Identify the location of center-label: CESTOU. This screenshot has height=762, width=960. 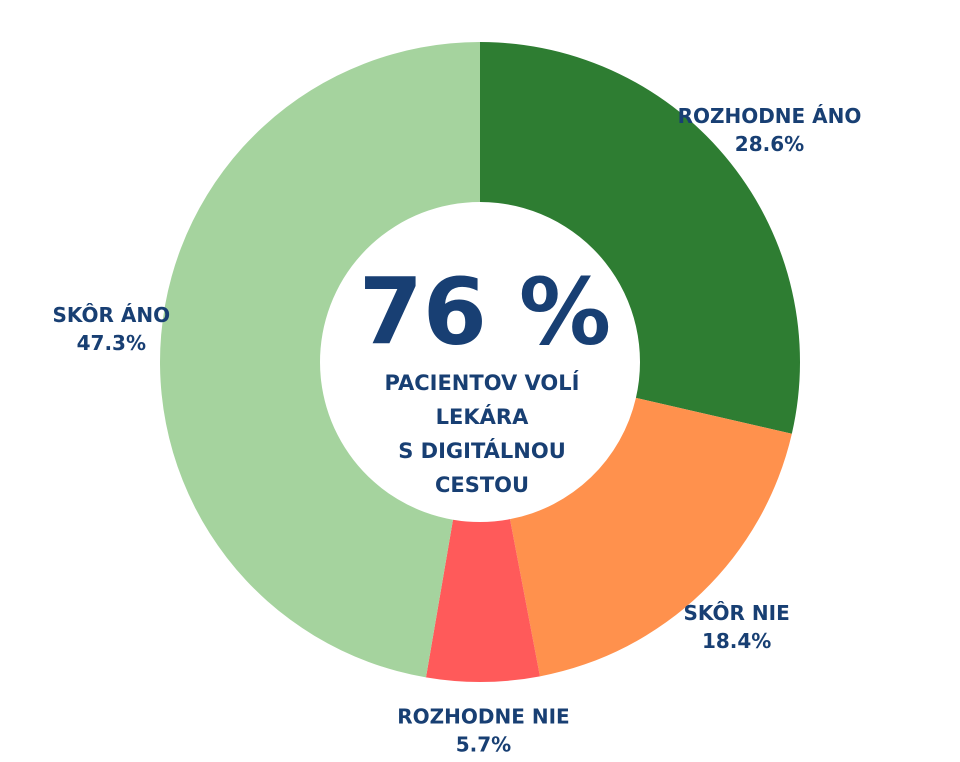
(482, 485).